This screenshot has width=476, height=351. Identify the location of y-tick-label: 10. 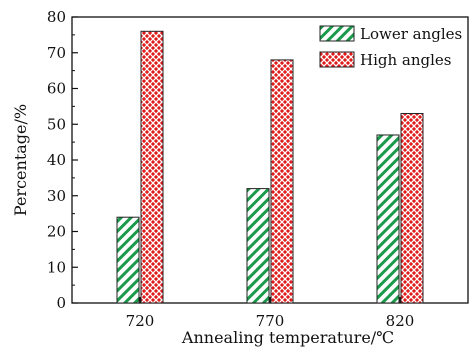
(56, 267).